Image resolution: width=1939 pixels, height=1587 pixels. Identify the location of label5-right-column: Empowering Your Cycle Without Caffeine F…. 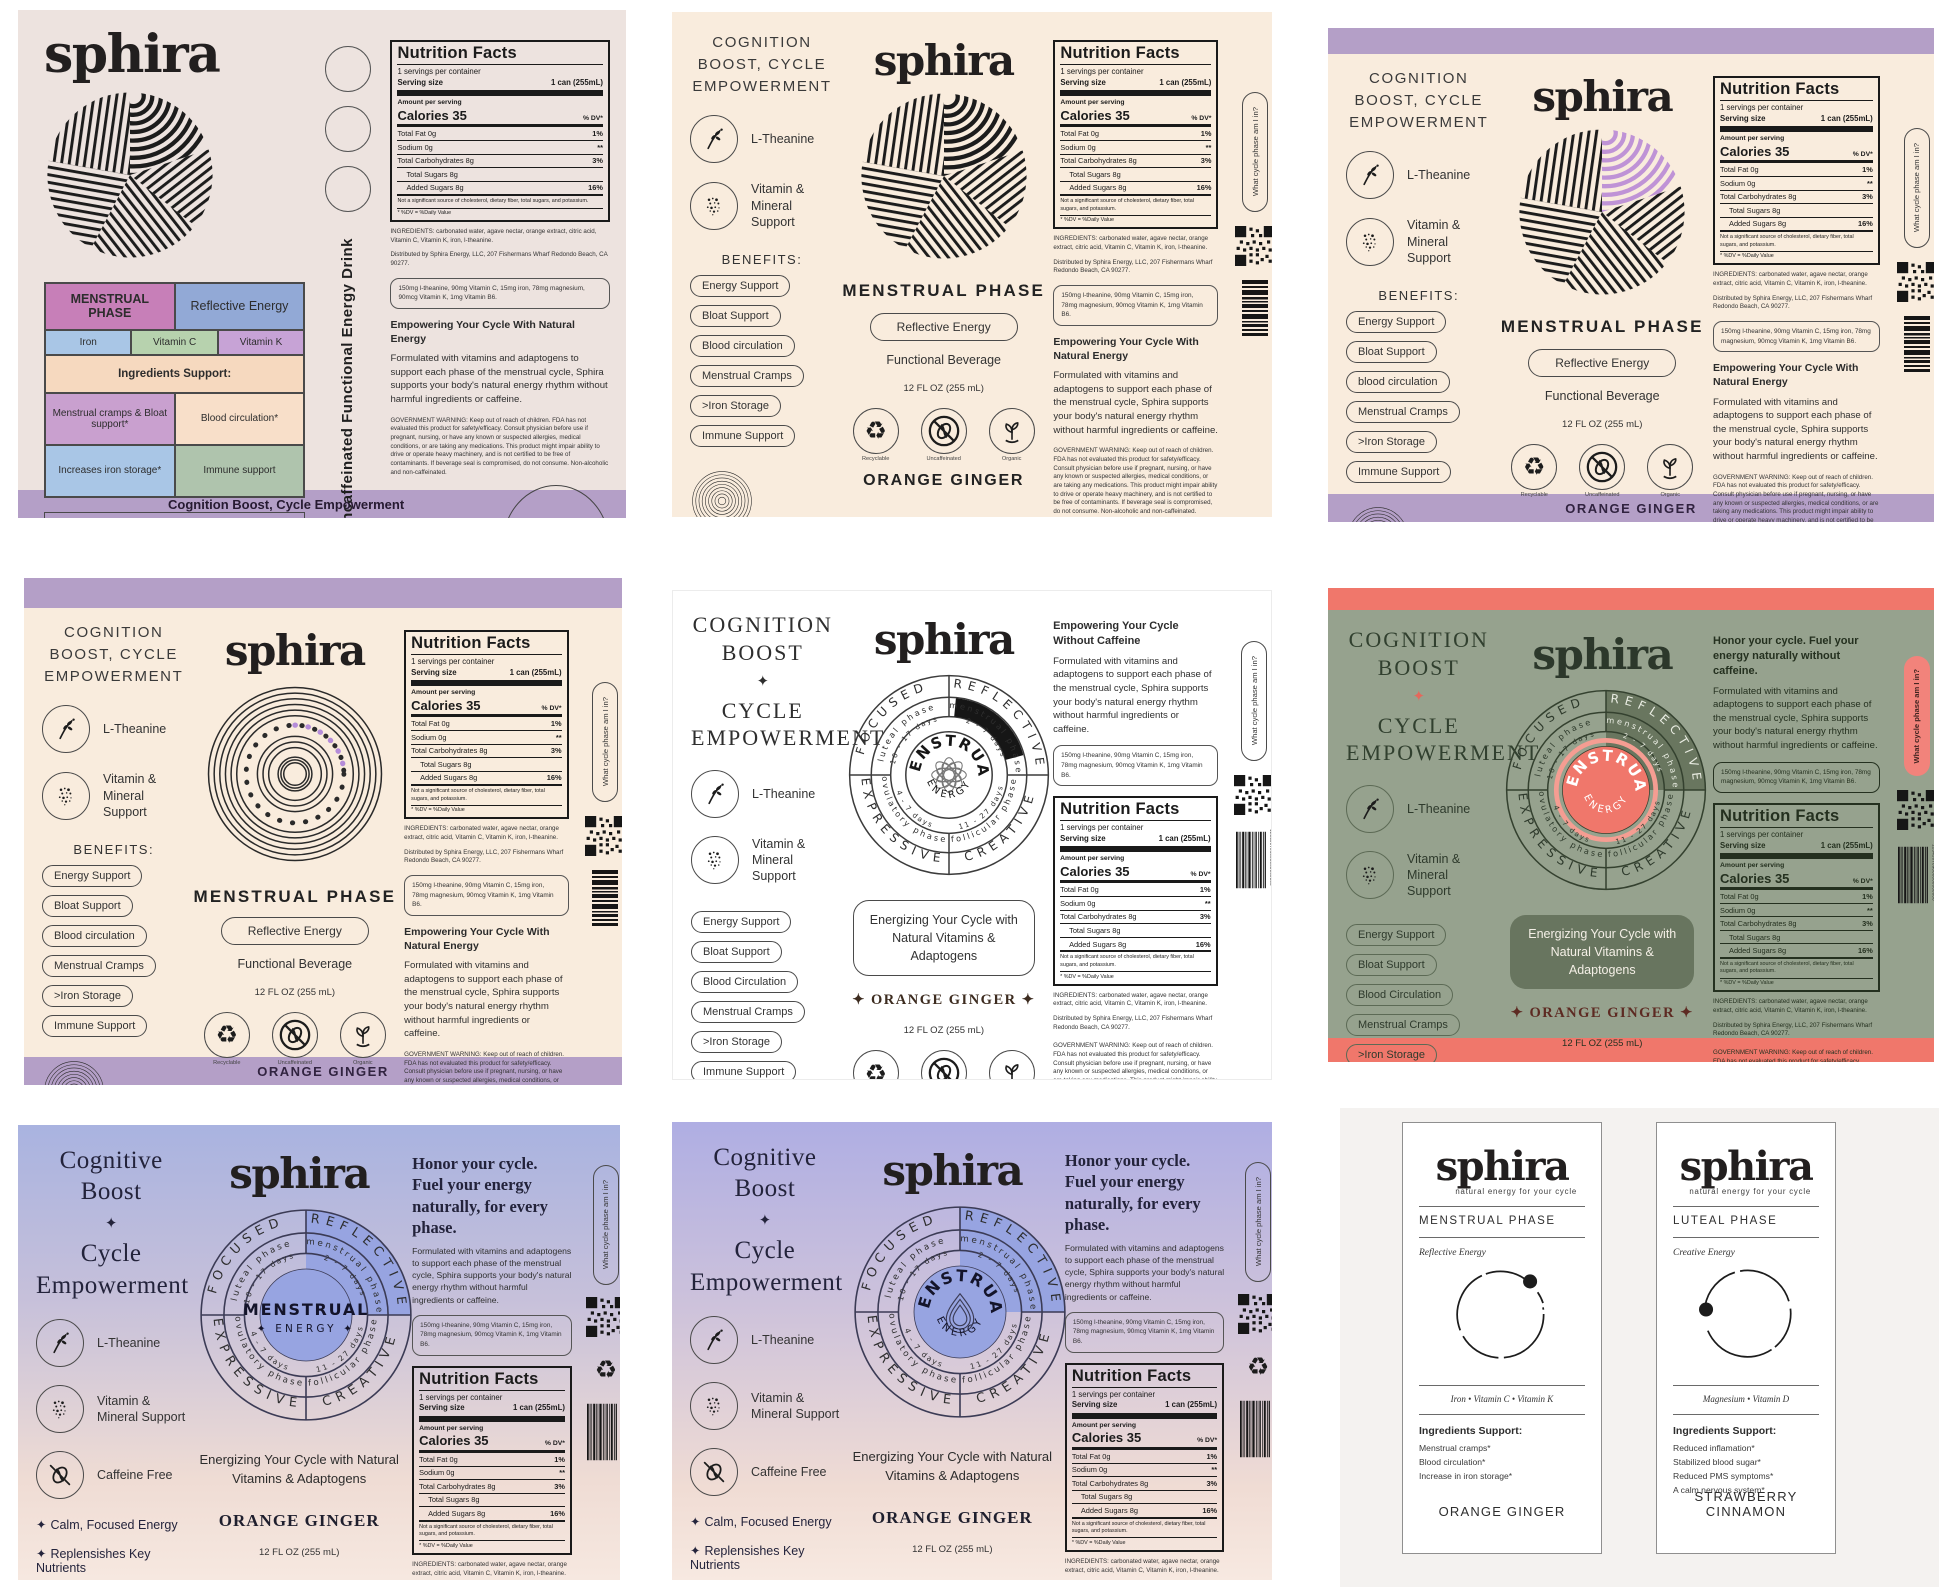
(1136, 845).